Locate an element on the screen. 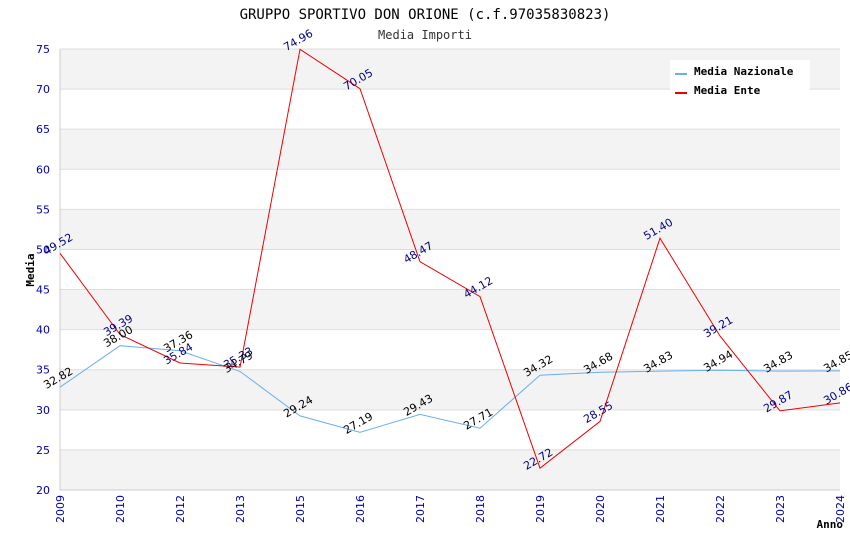  x-tick-label: 2021 is located at coordinates (660, 509).